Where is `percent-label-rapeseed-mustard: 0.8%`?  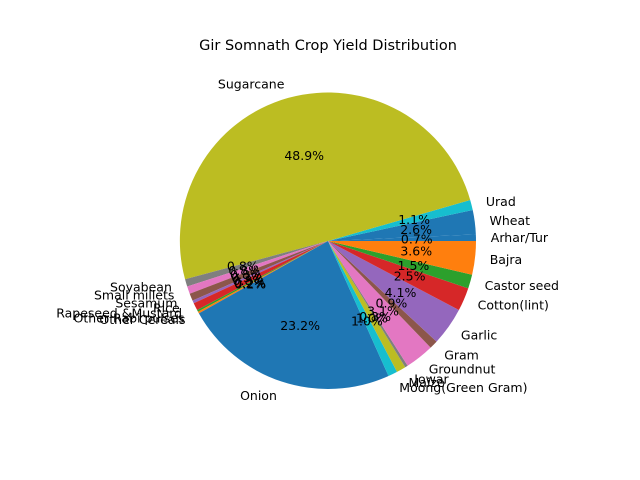 percent-label-rapeseed-mustard: 0.8% is located at coordinates (249, 280).